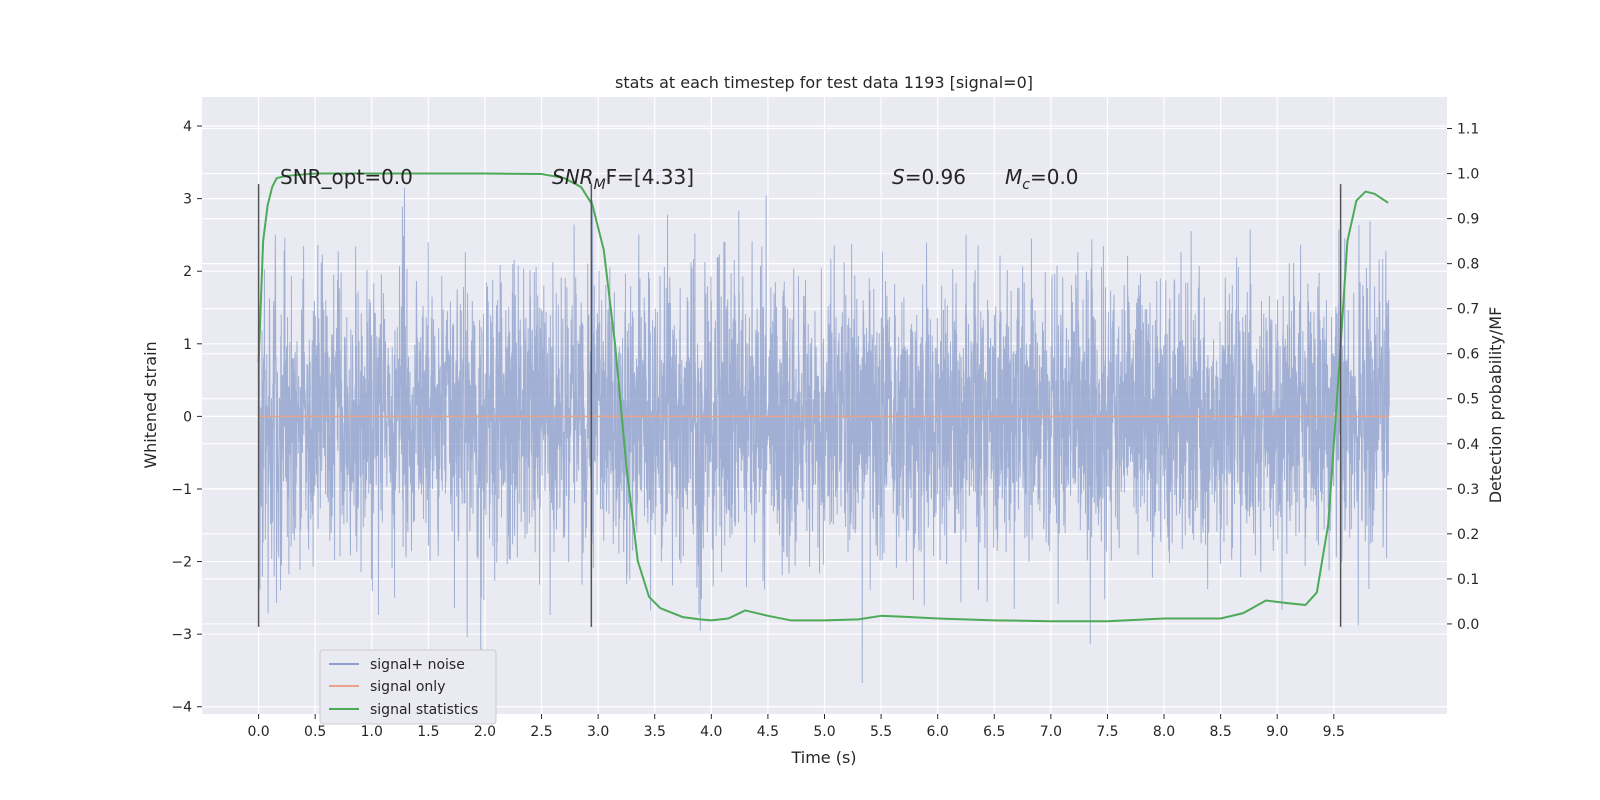 Image resolution: width=1600 pixels, height=800 pixels. I want to click on y2-tick-label-4: 0.7, so click(1468, 310).